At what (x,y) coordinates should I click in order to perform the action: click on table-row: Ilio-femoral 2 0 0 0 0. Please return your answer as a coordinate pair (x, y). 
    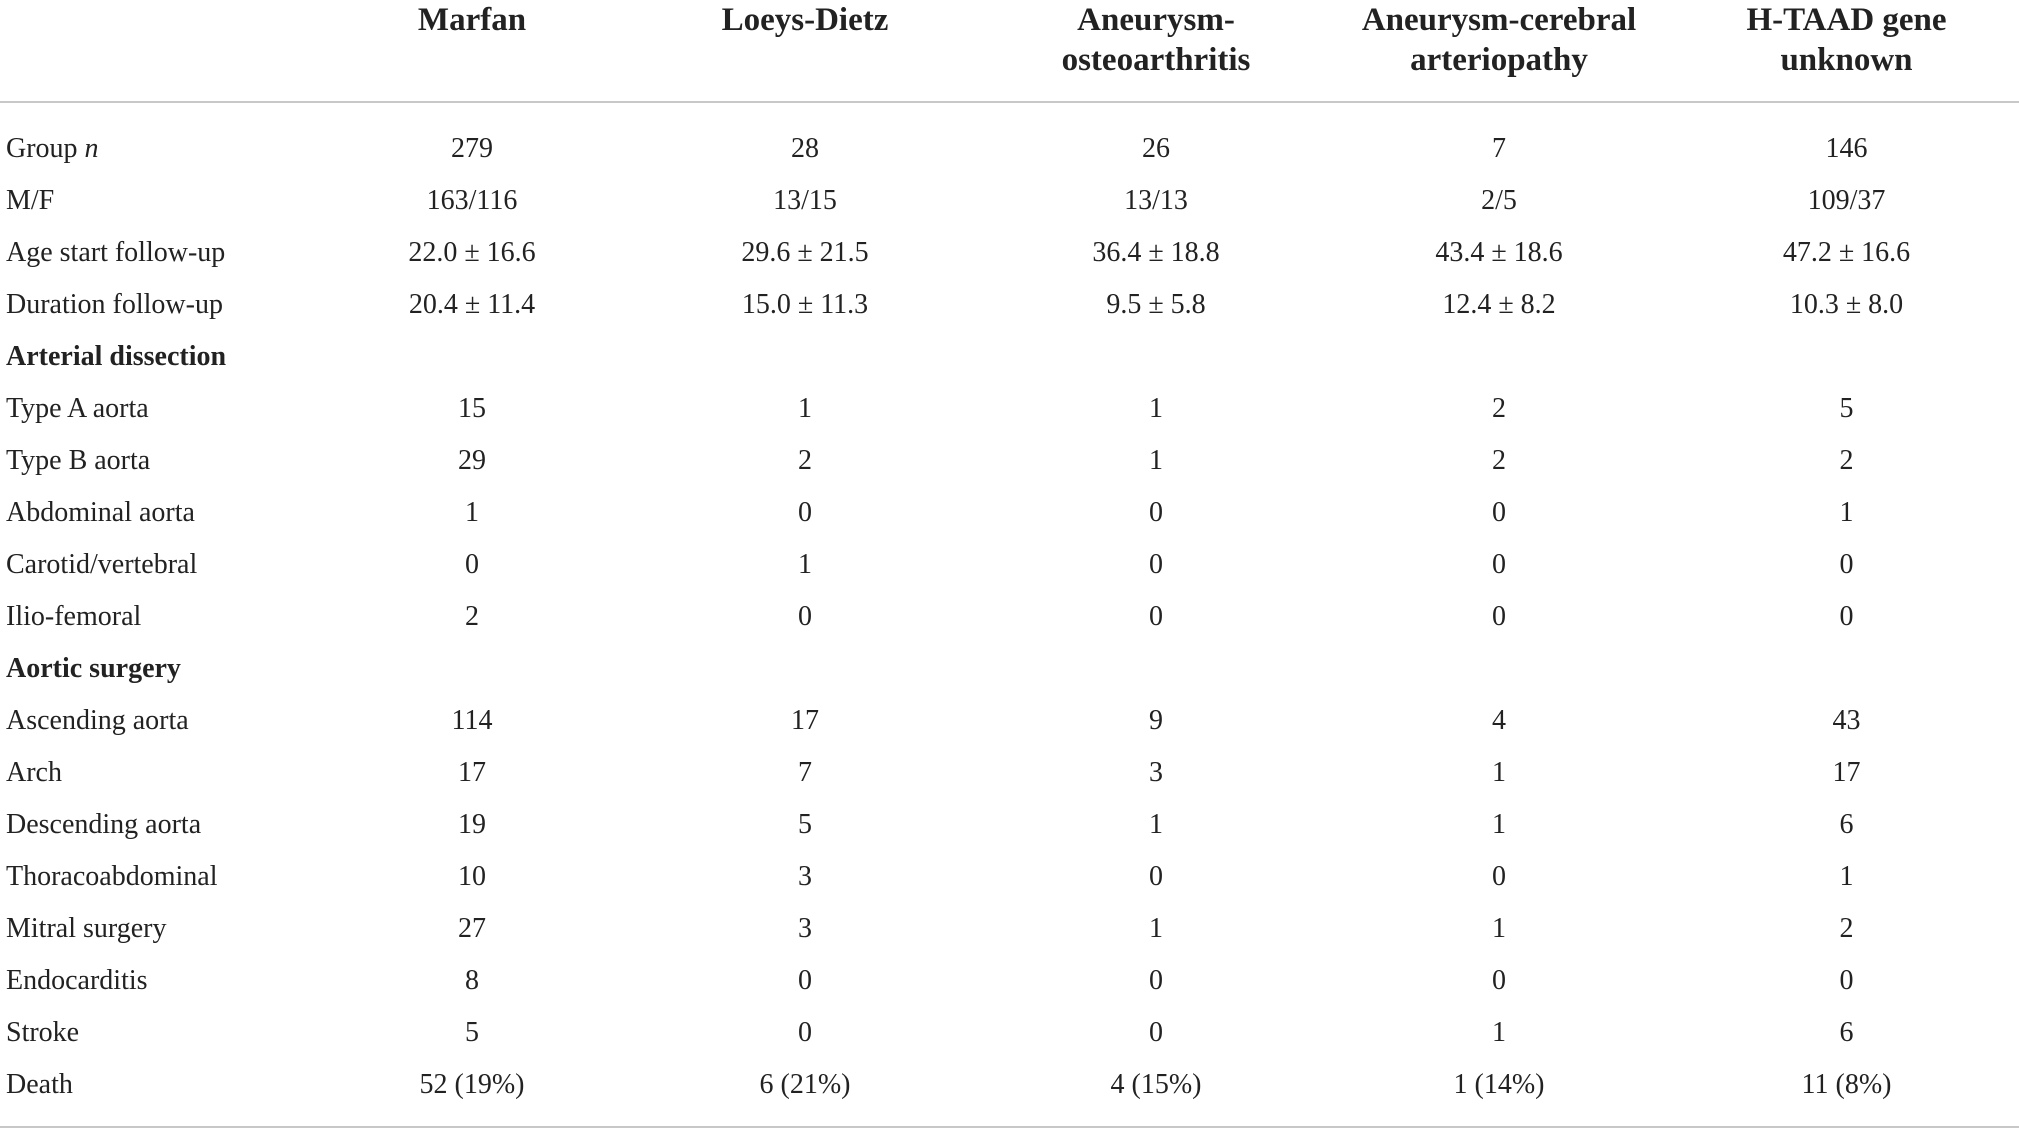
    Looking at the image, I should click on (1009, 617).